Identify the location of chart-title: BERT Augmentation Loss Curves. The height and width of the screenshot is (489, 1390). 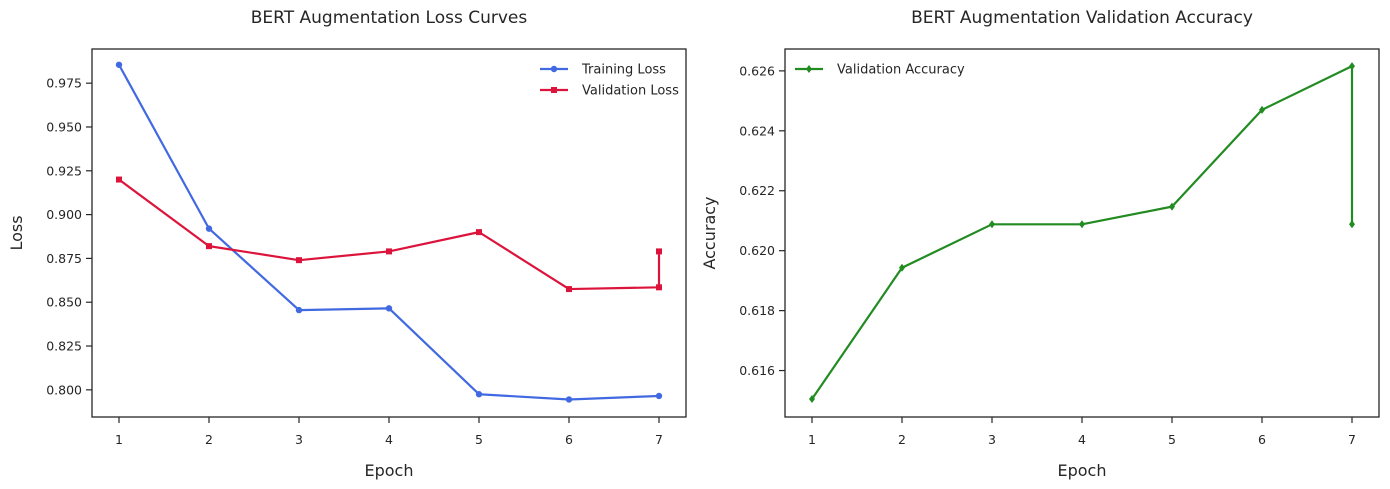
(389, 18).